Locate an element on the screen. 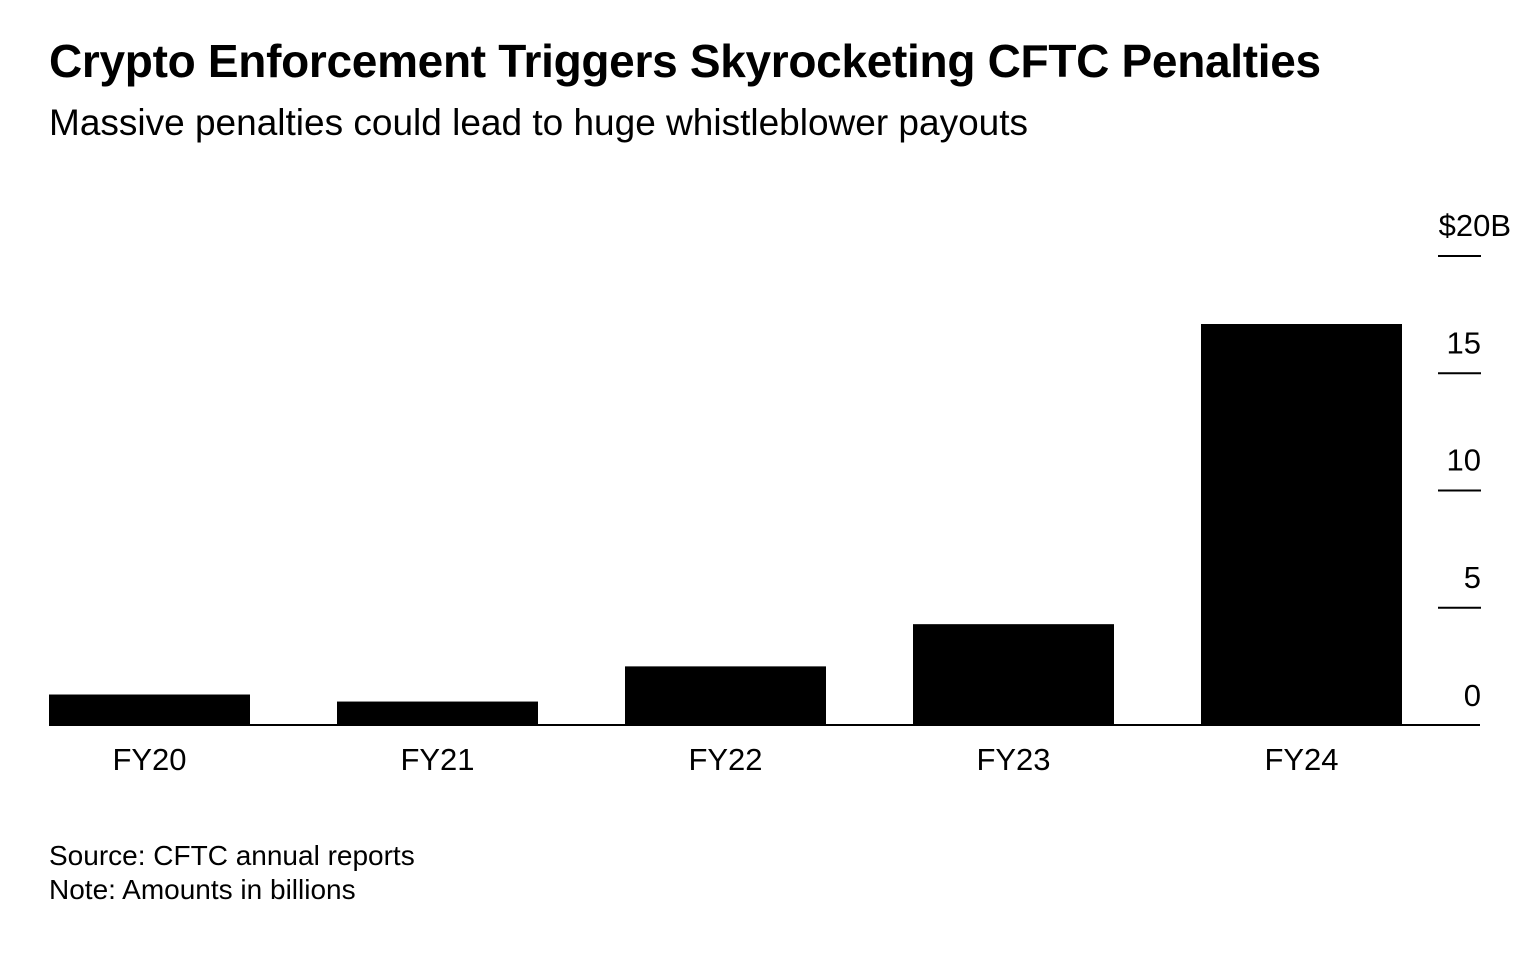  y-tick-label: 15 is located at coordinates (1464, 342).